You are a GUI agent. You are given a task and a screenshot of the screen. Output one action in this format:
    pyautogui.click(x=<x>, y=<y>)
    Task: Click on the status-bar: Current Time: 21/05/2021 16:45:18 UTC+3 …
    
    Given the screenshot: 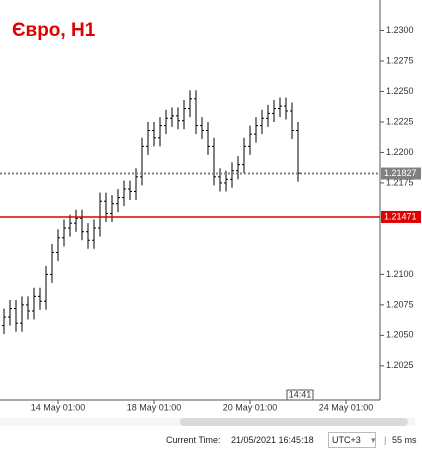 What is the action you would take?
    pyautogui.click(x=211, y=440)
    